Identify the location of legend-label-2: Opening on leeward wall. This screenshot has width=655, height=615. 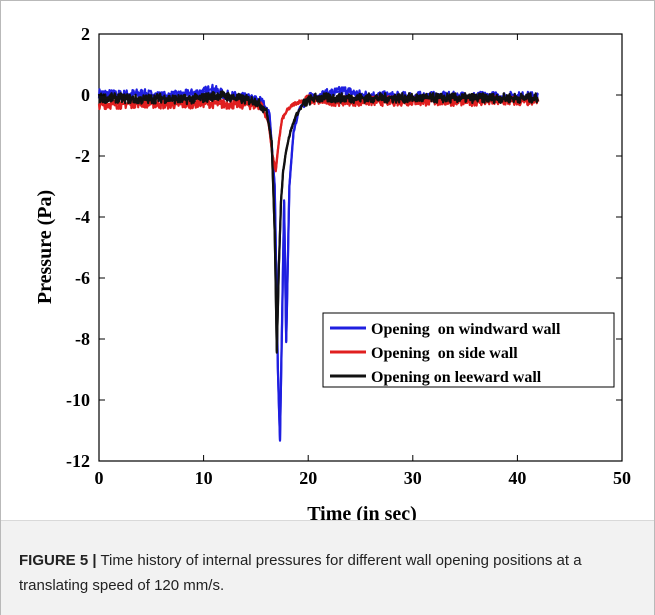
(456, 377).